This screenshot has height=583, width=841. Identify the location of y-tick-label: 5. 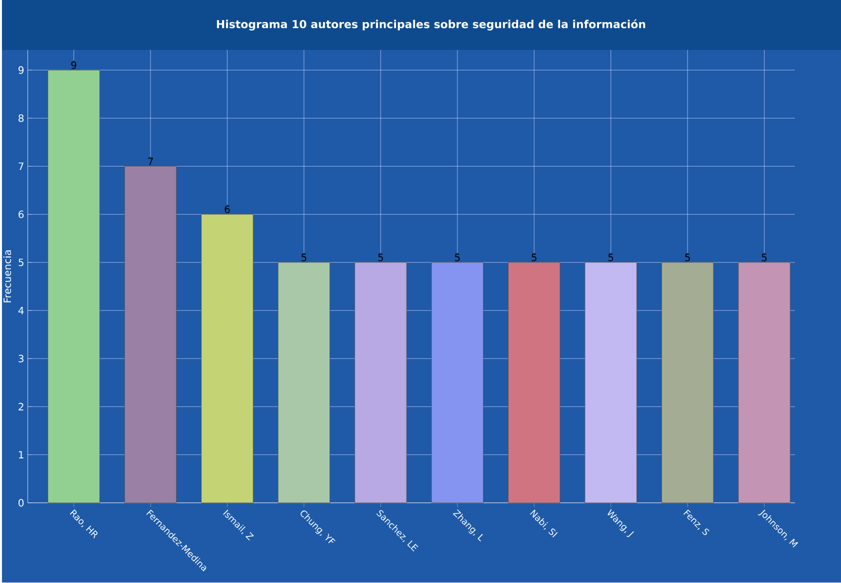
(21, 262).